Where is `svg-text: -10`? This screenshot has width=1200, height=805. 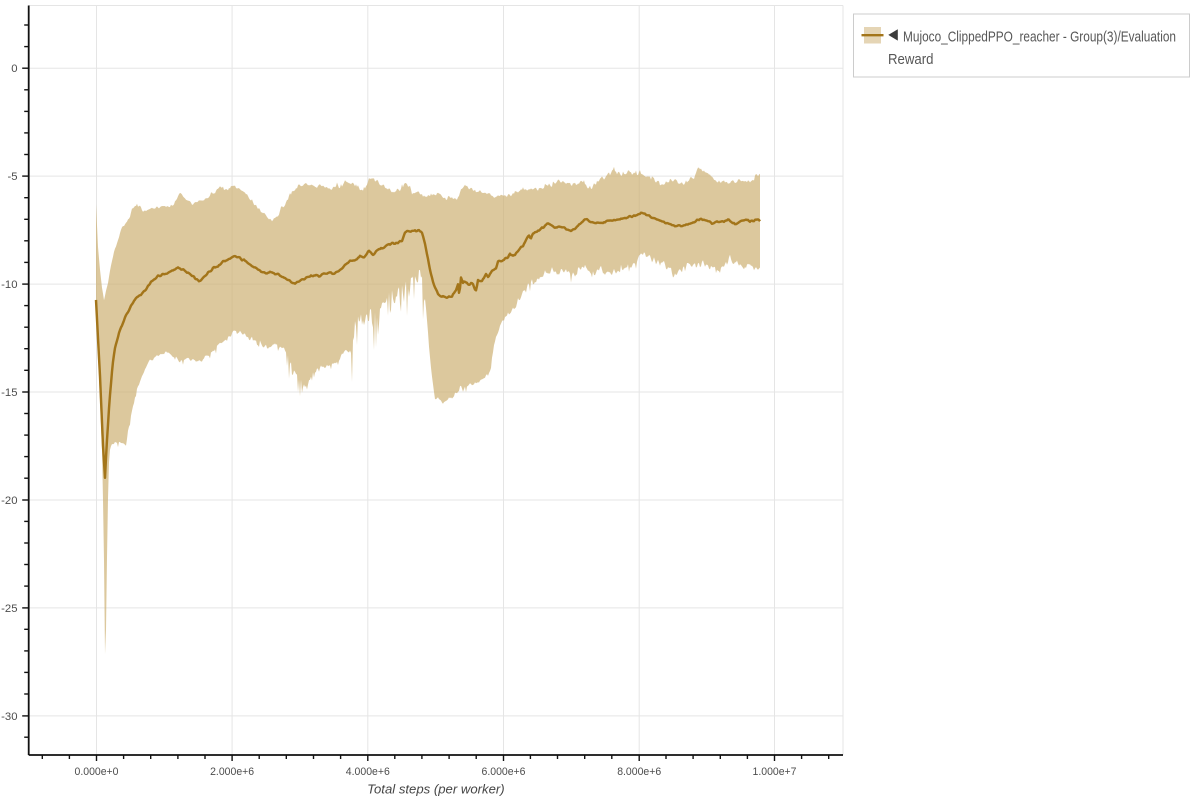 svg-text: -10 is located at coordinates (9, 285).